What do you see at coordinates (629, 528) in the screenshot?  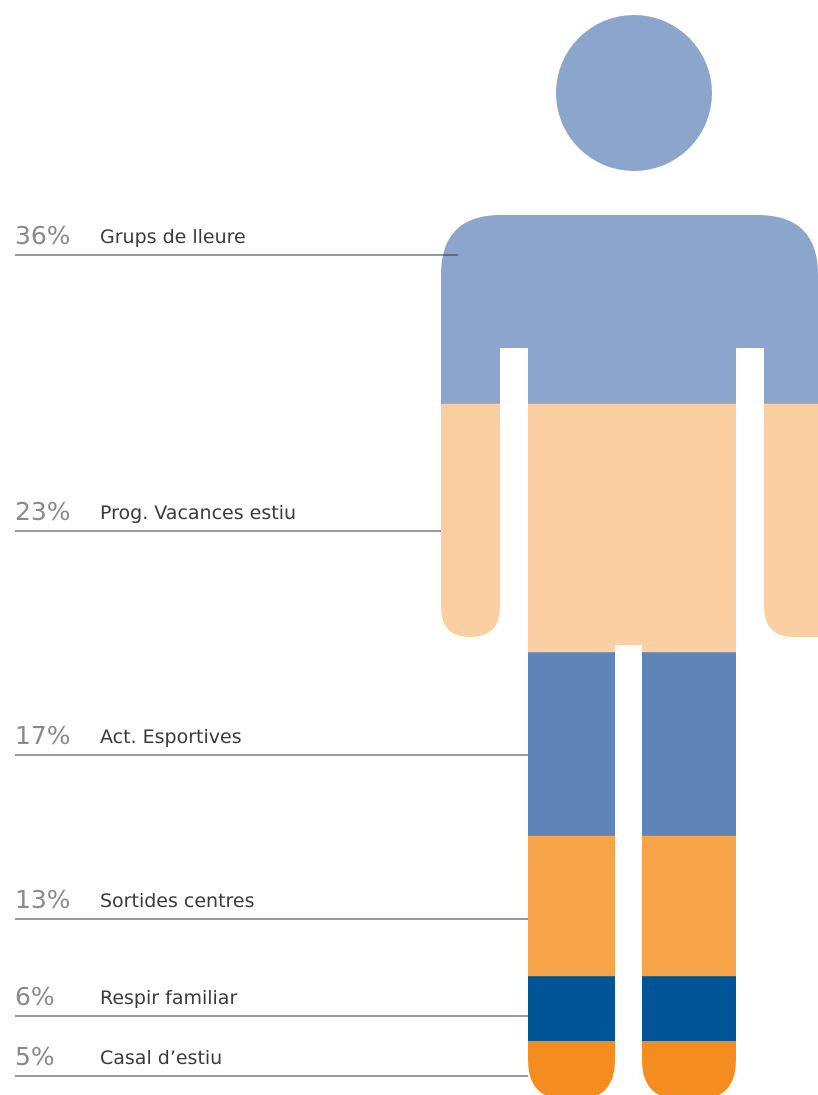 I see `figure-band` at bounding box center [629, 528].